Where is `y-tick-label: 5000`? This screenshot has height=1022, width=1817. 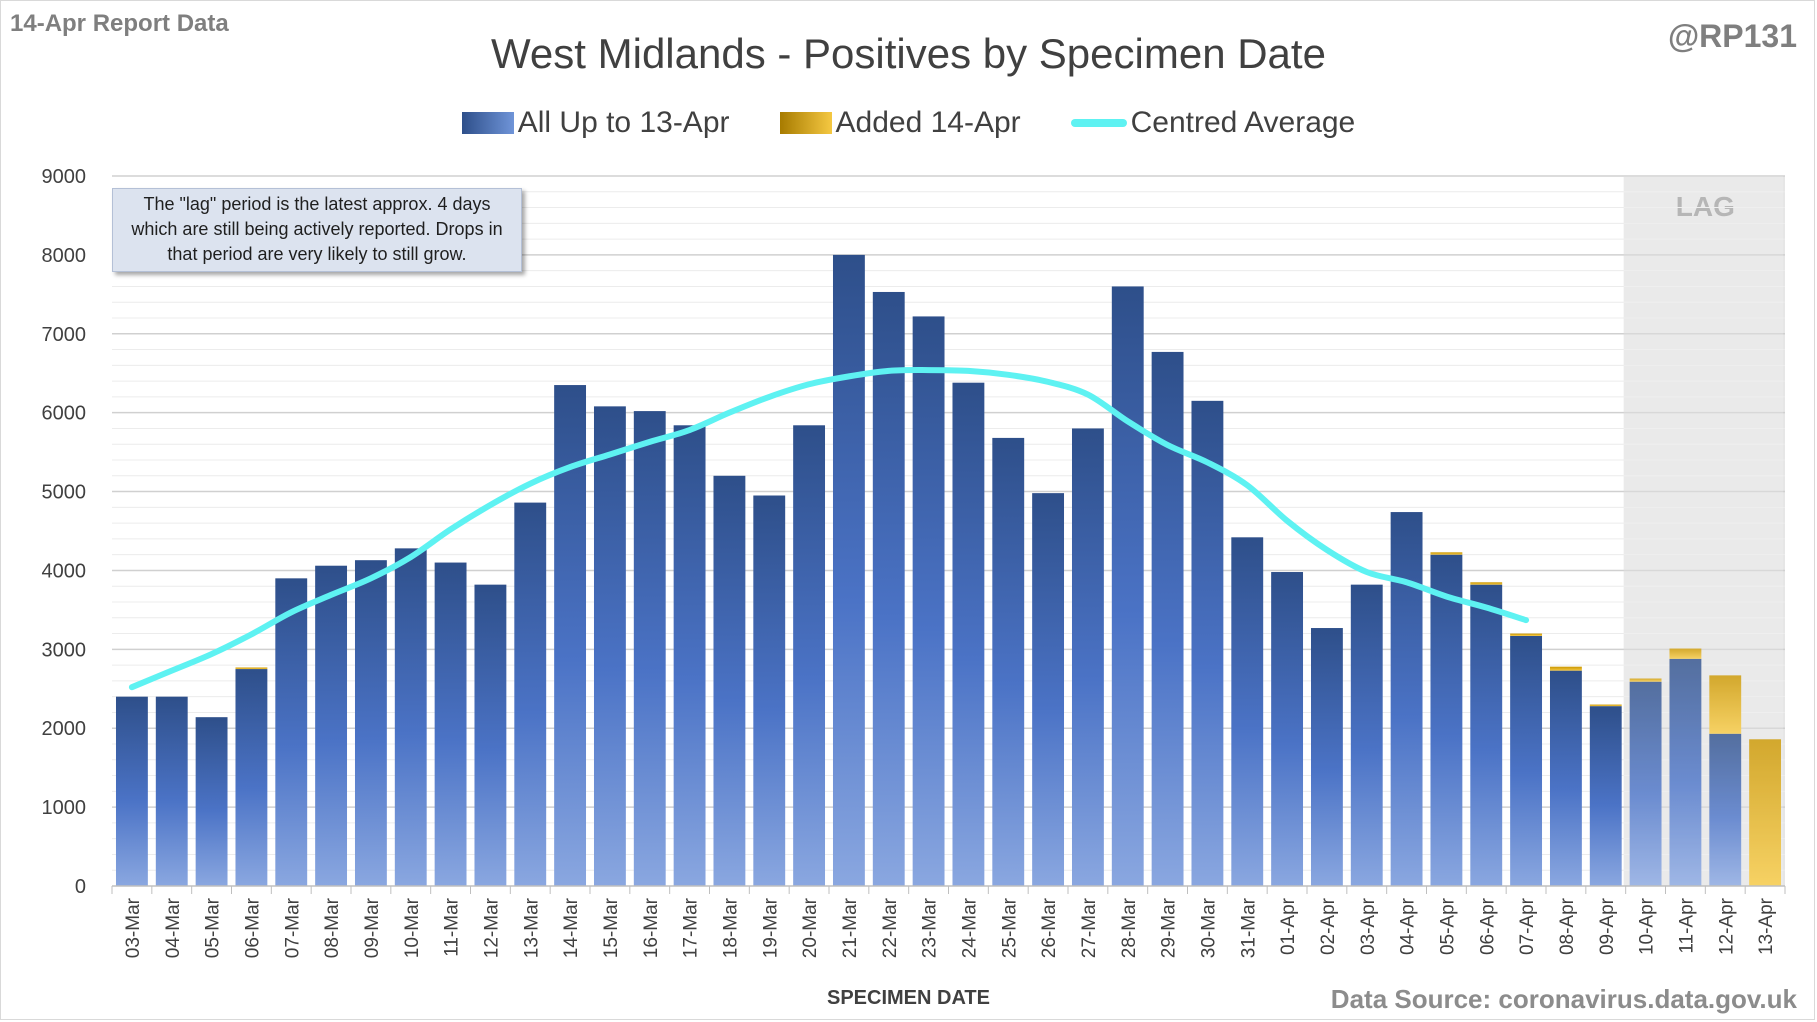 y-tick-label: 5000 is located at coordinates (64, 493).